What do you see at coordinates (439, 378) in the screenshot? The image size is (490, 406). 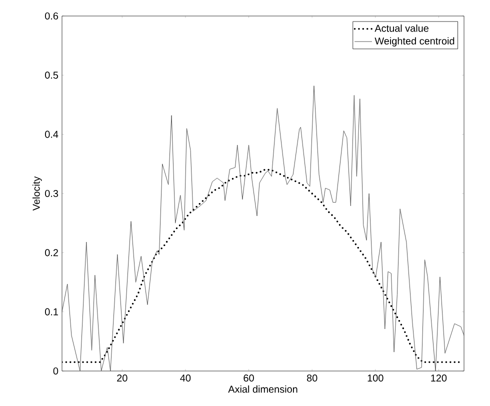 I see `x-tick-label: 120` at bounding box center [439, 378].